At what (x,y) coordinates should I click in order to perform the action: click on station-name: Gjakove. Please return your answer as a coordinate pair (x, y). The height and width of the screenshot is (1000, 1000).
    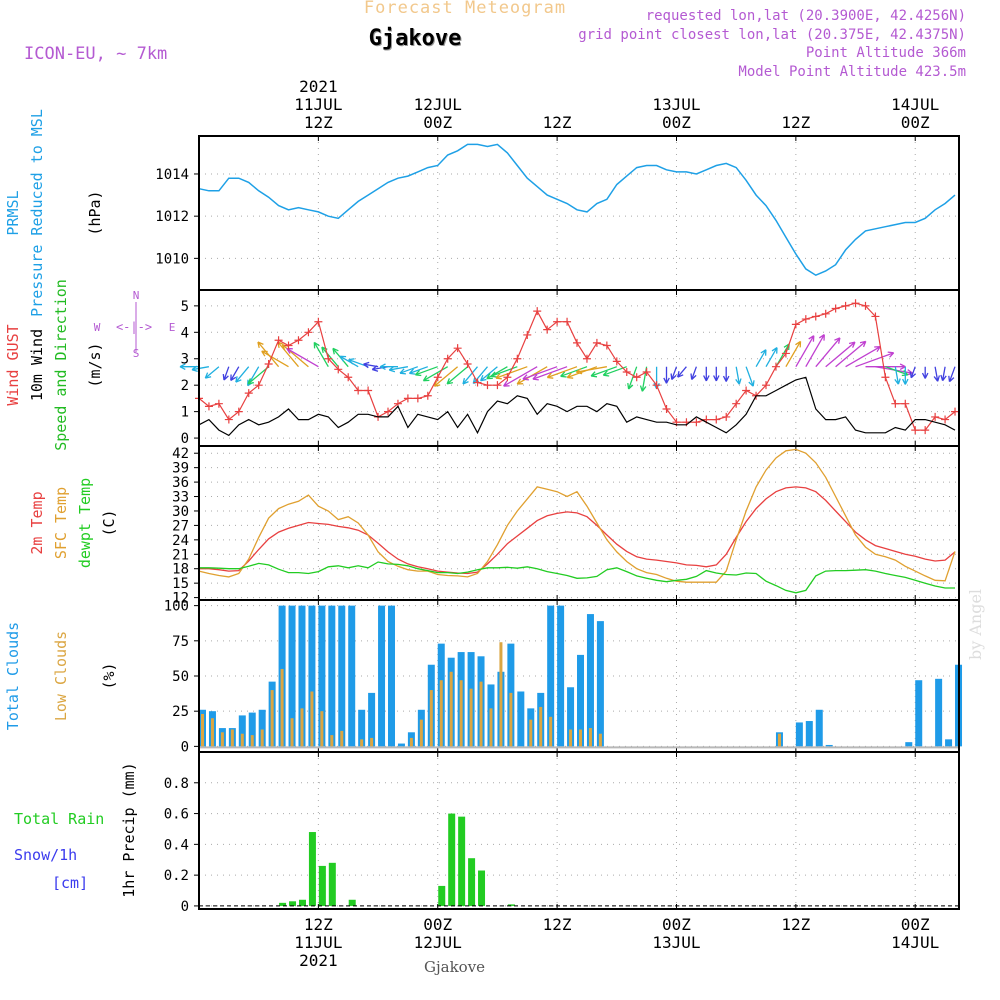
    Looking at the image, I should click on (415, 38).